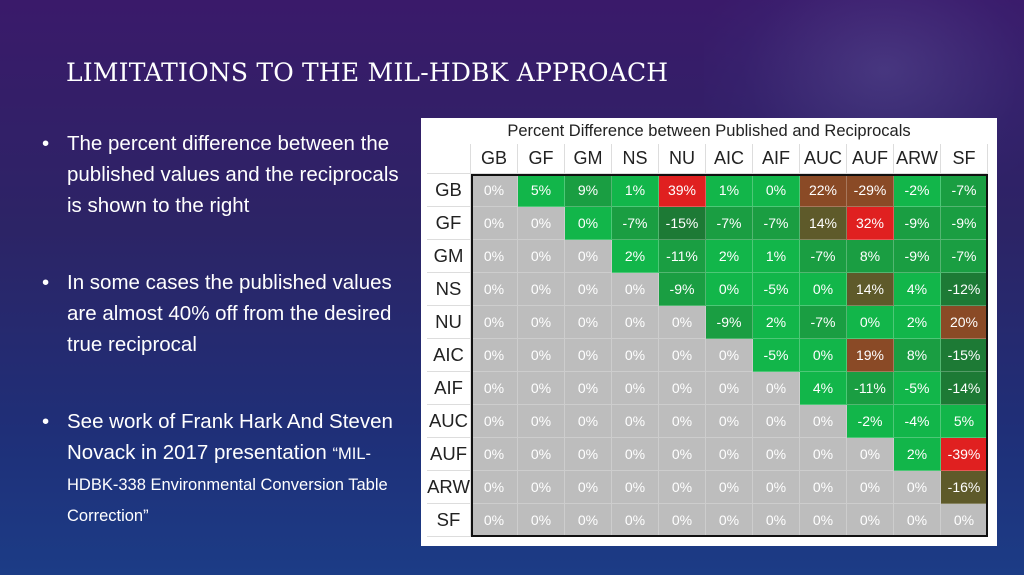  Describe the element at coordinates (823, 159) in the screenshot. I see `column-header: AUC` at that location.